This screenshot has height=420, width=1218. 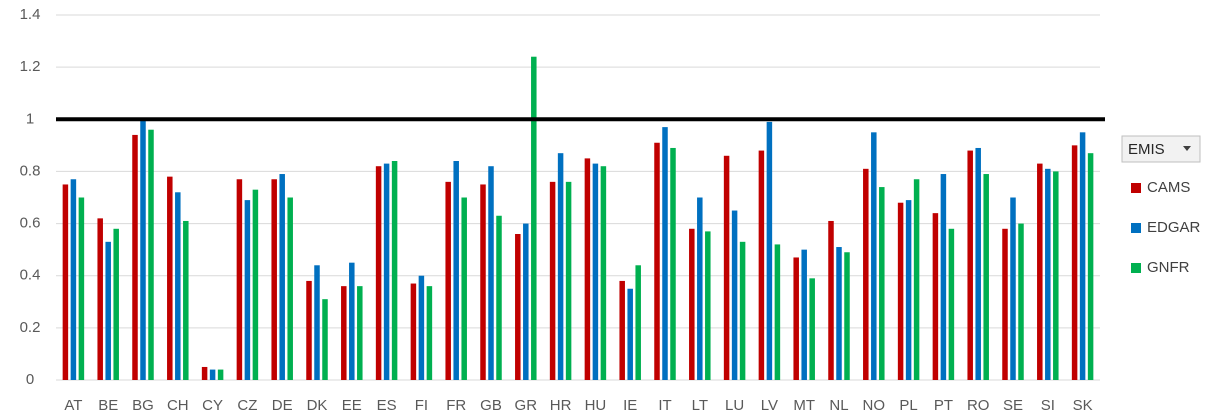 I want to click on x-tick-label: IE, so click(x=630, y=405).